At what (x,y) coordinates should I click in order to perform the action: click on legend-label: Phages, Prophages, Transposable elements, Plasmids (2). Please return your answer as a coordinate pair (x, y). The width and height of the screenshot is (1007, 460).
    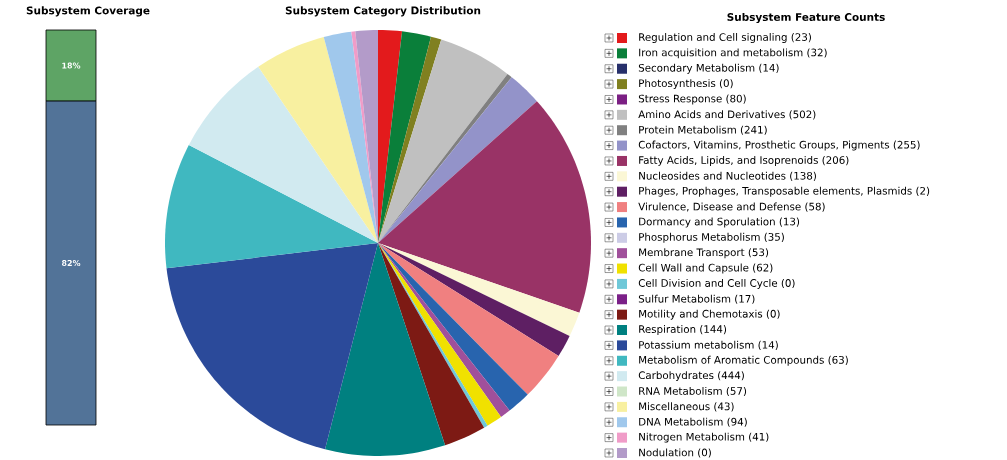
    Looking at the image, I should click on (784, 191).